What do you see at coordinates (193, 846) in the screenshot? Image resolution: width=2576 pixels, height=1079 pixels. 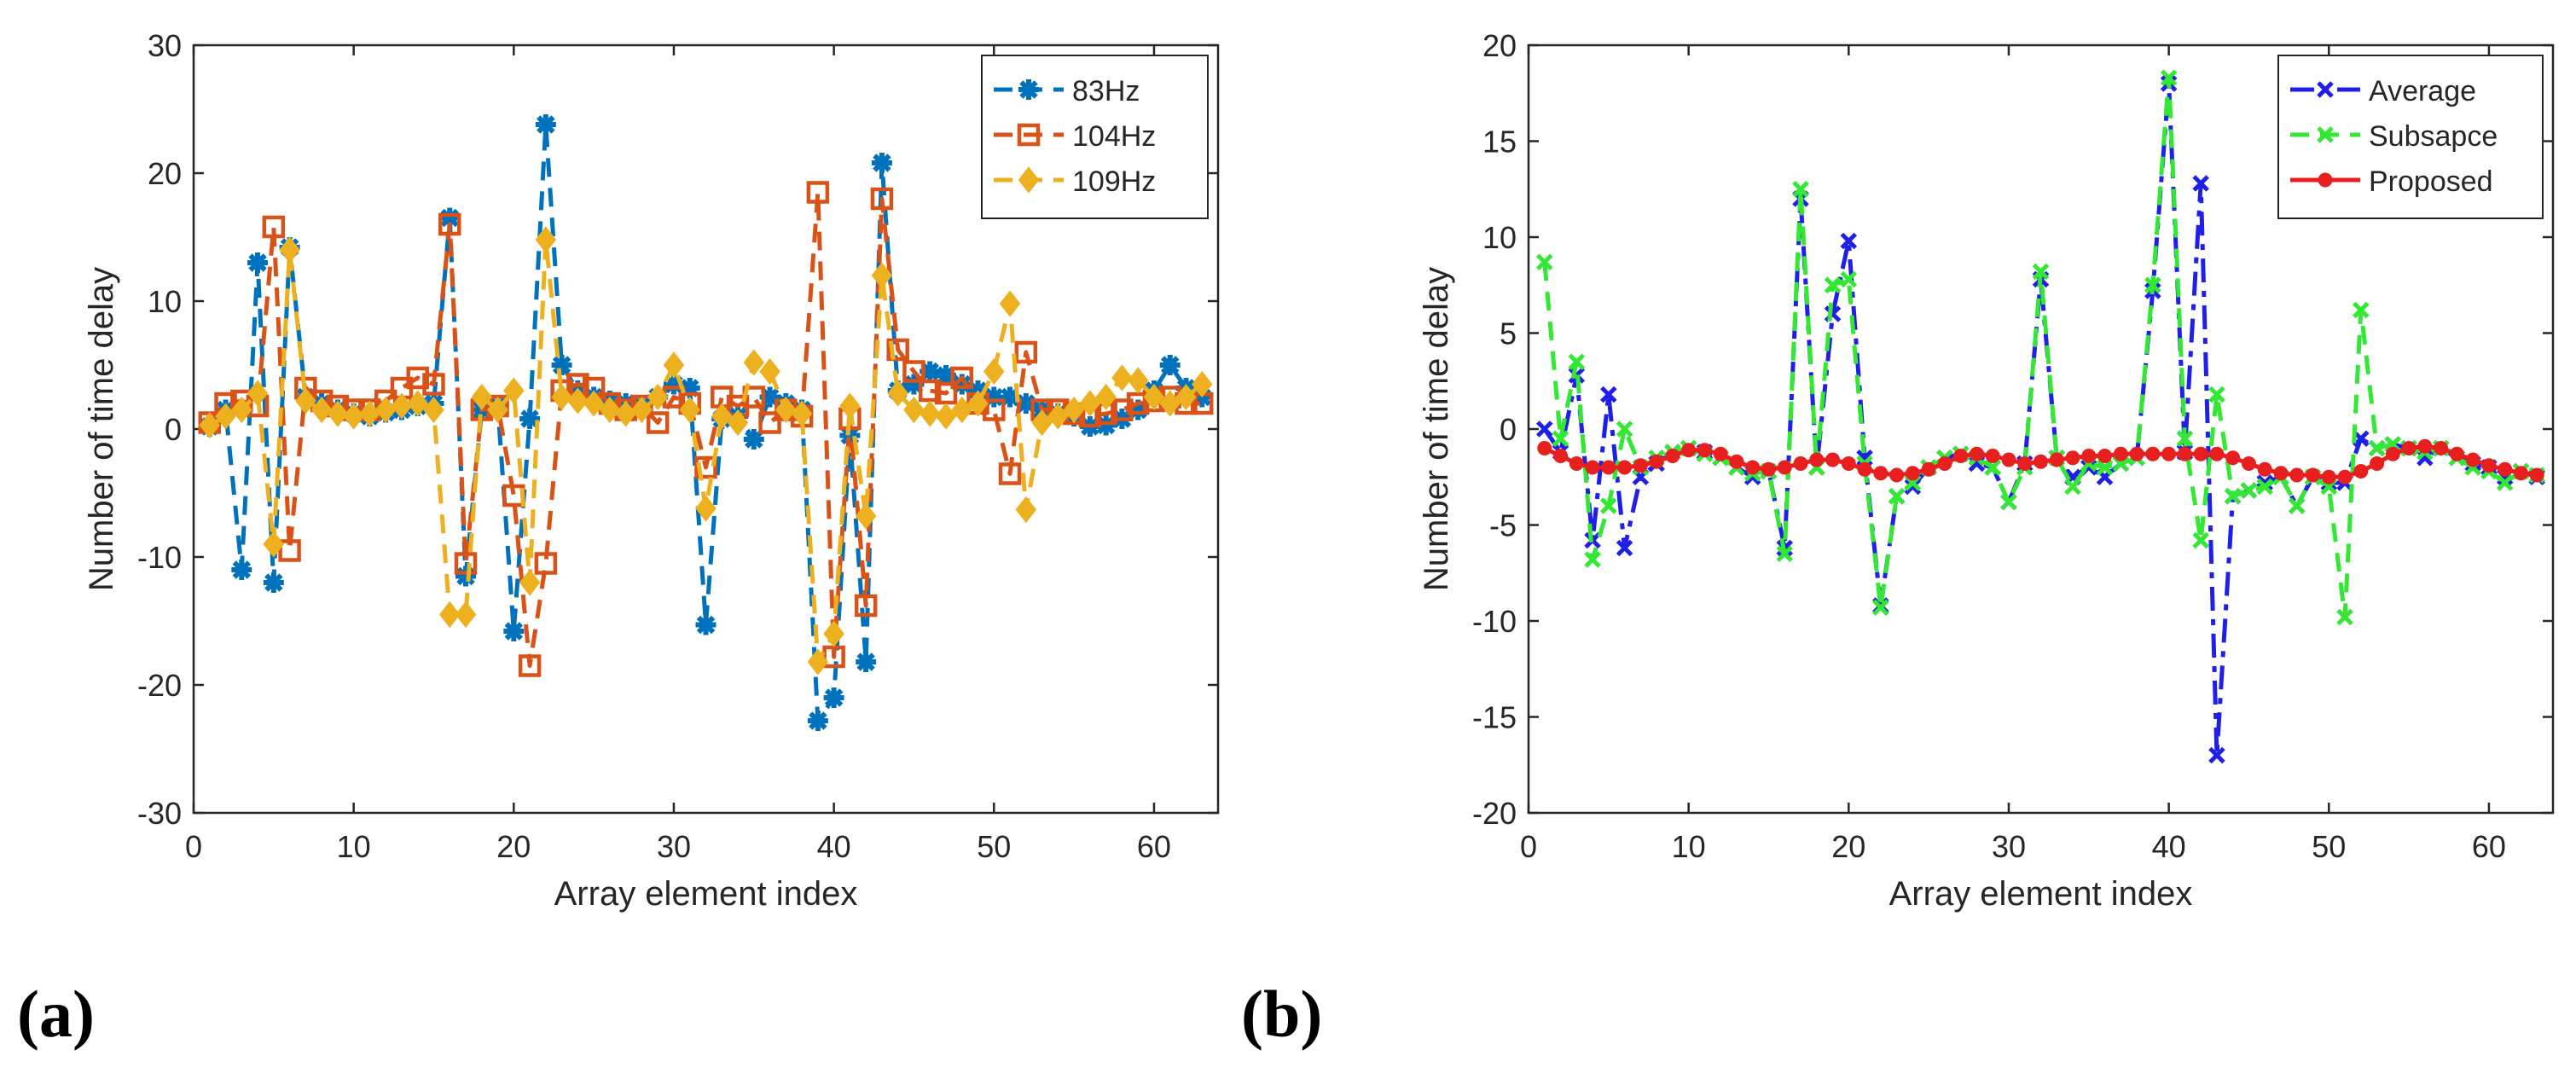 I see `x-tick-label: 0` at bounding box center [193, 846].